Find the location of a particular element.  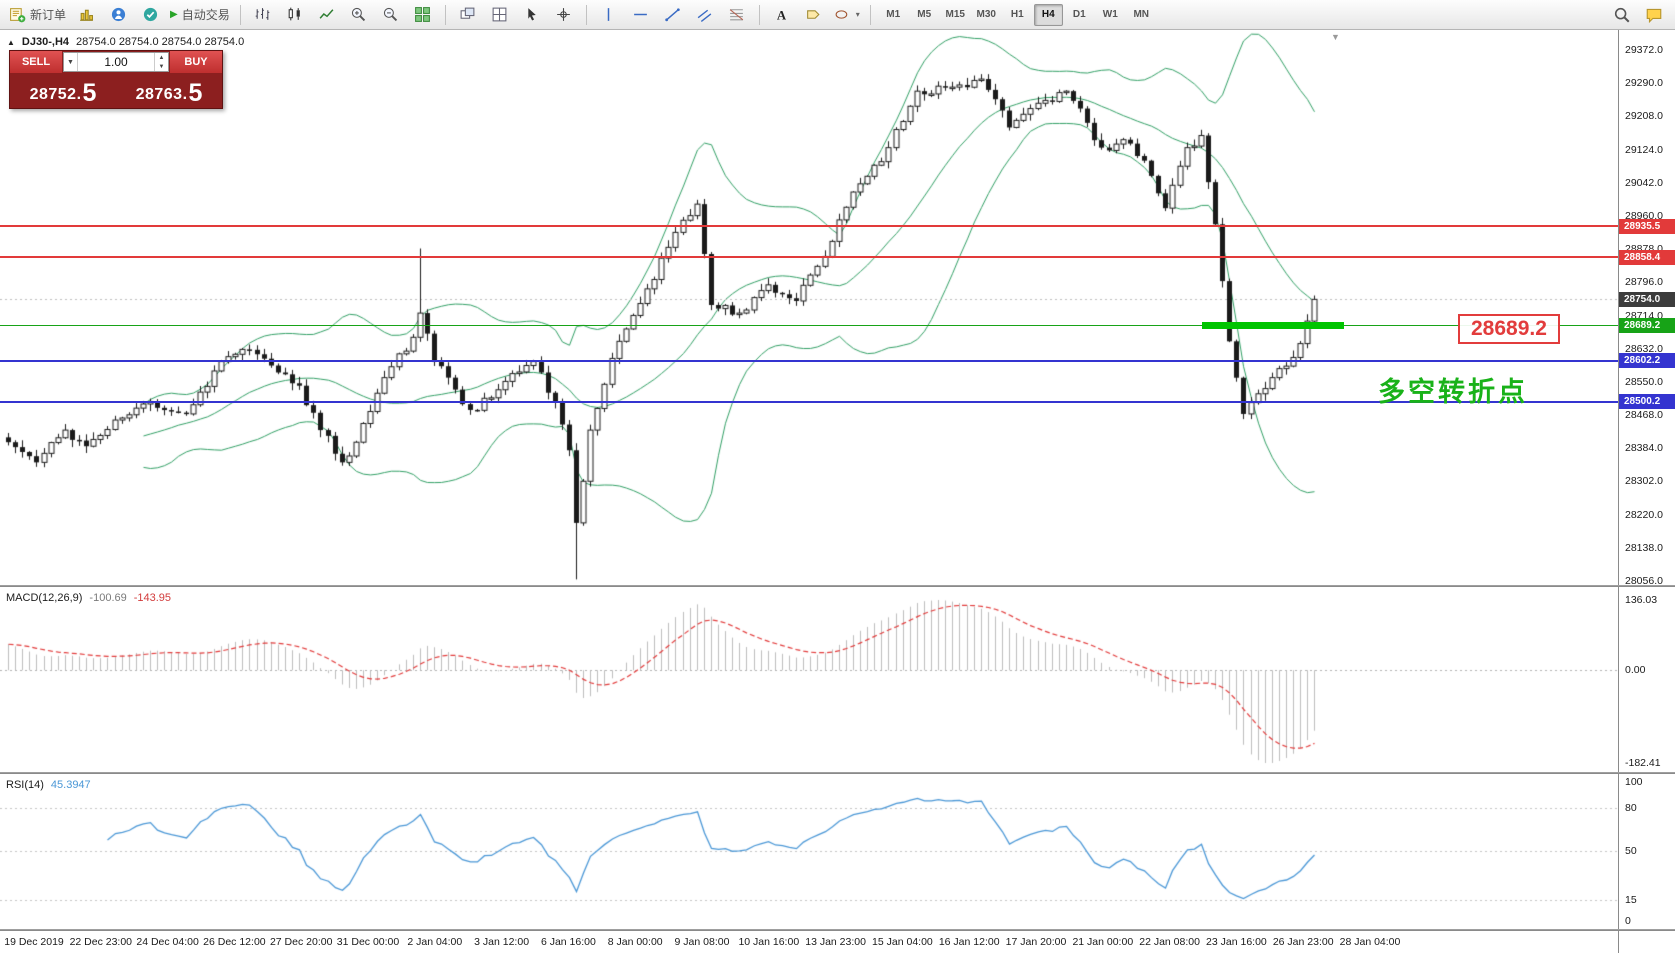

time-axis-label: 26 Dec 12:00 is located at coordinates (234, 942).